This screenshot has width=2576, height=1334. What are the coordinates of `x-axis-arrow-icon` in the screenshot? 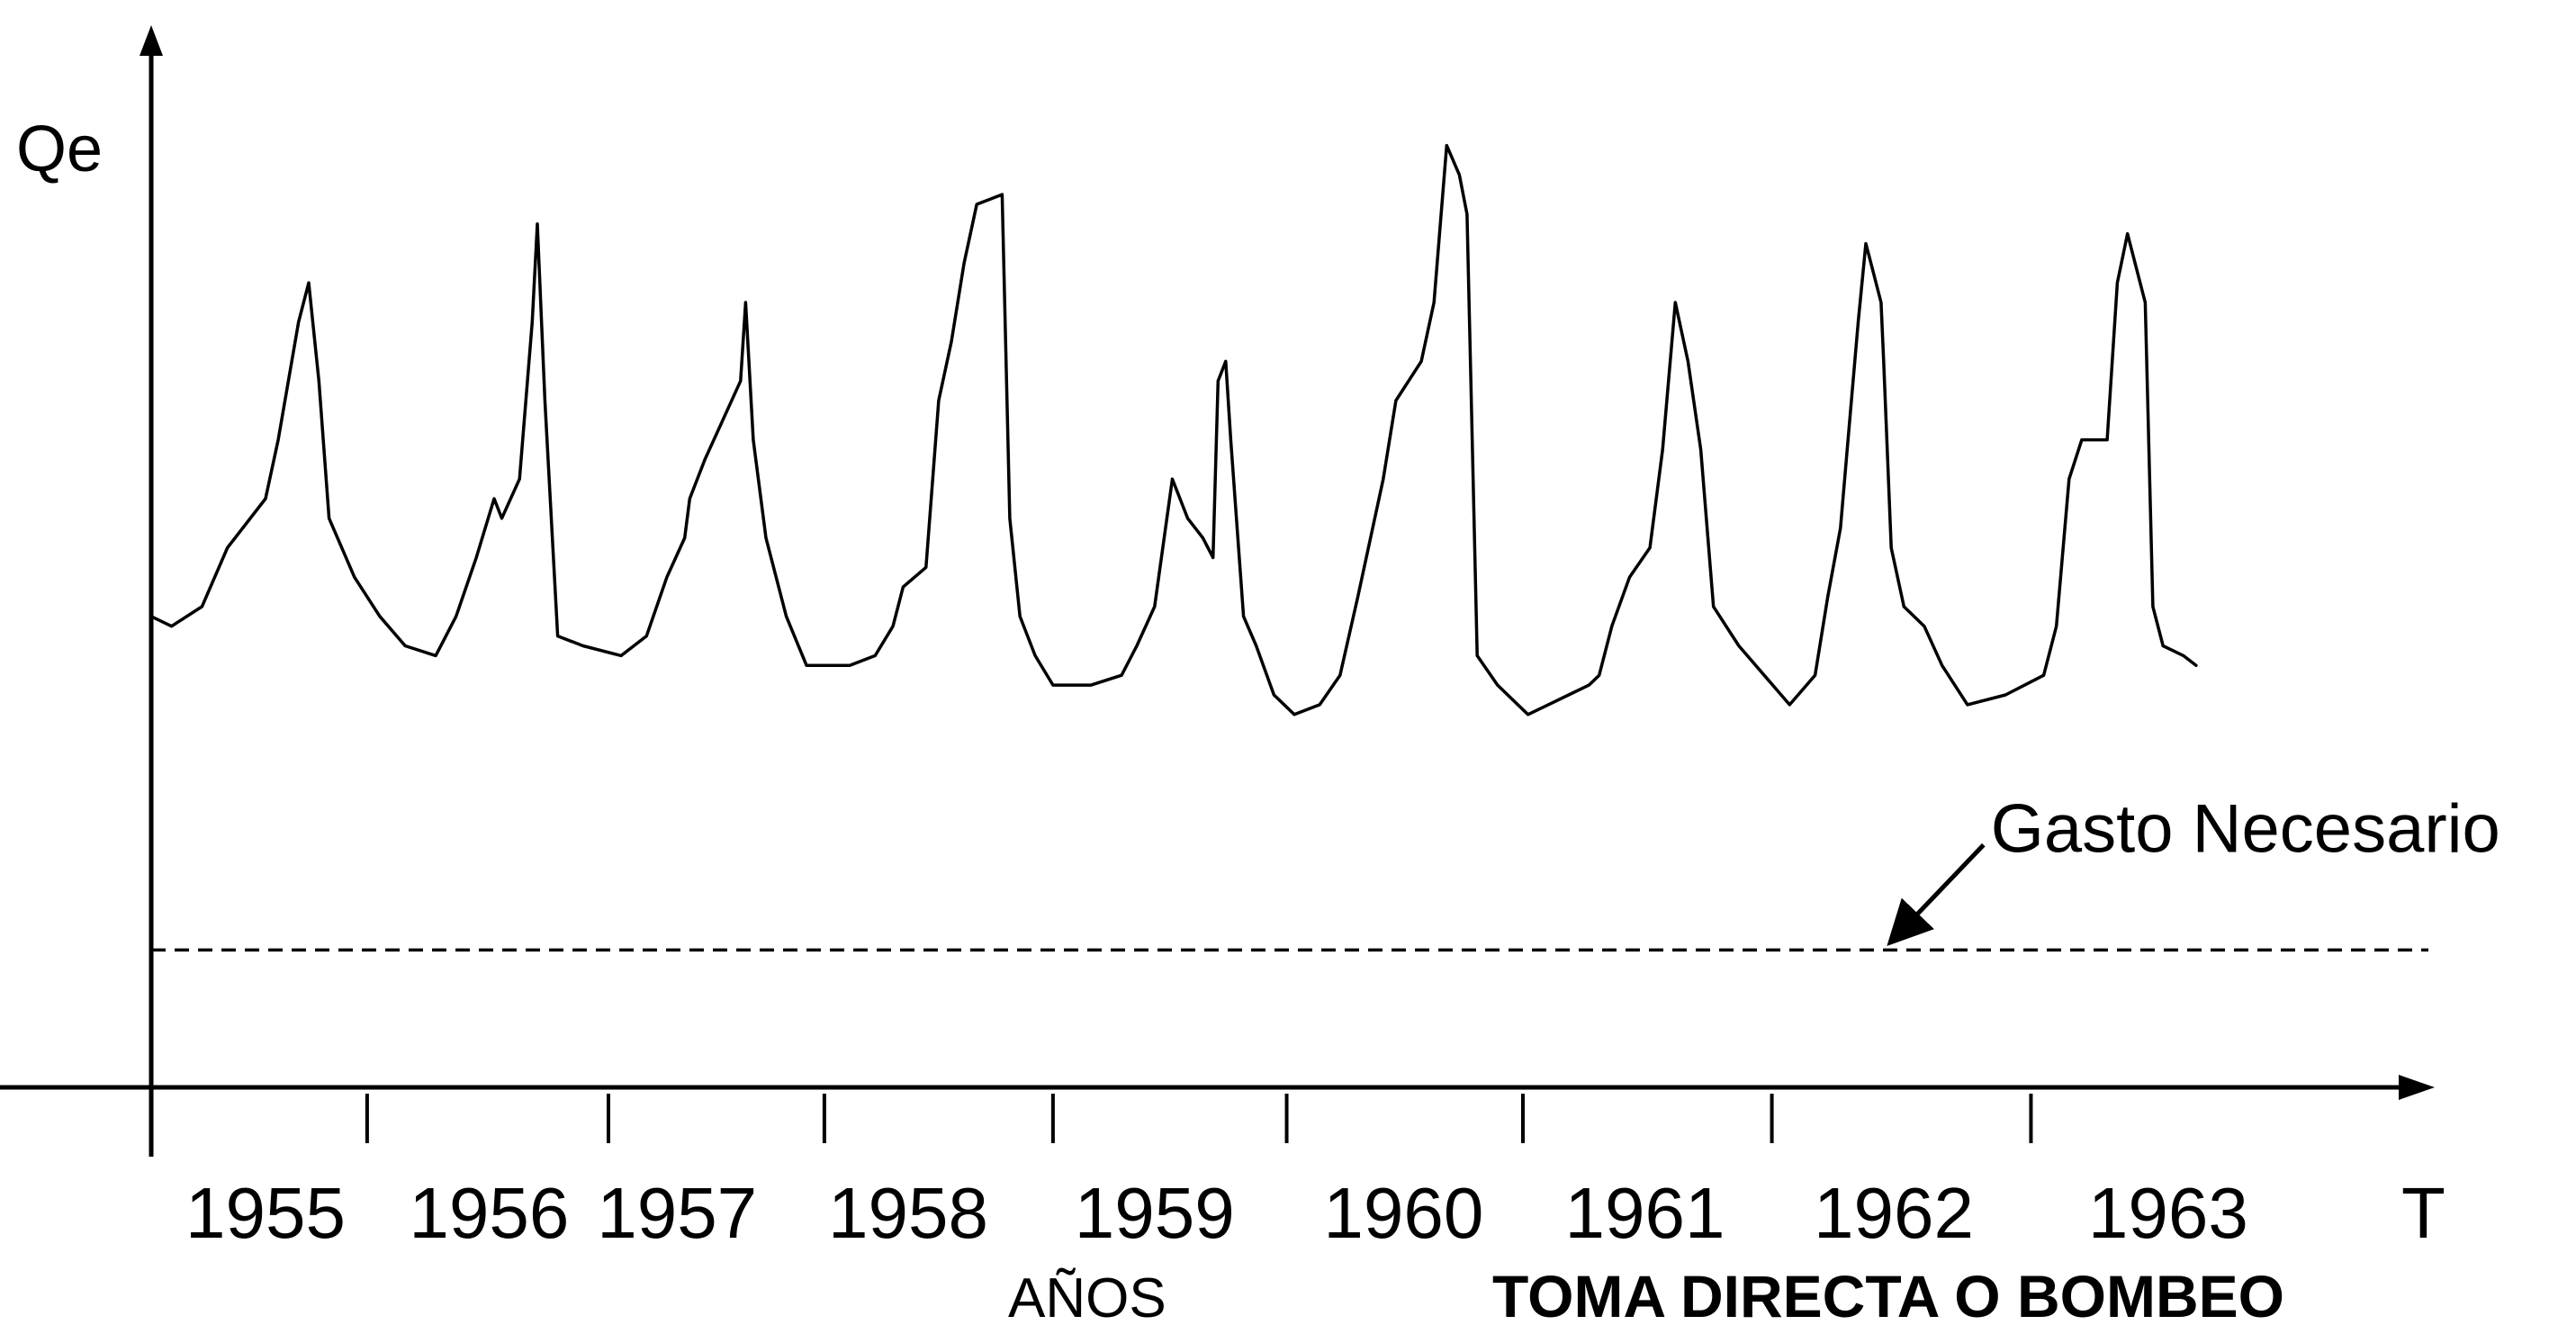 It's located at (2417, 1087).